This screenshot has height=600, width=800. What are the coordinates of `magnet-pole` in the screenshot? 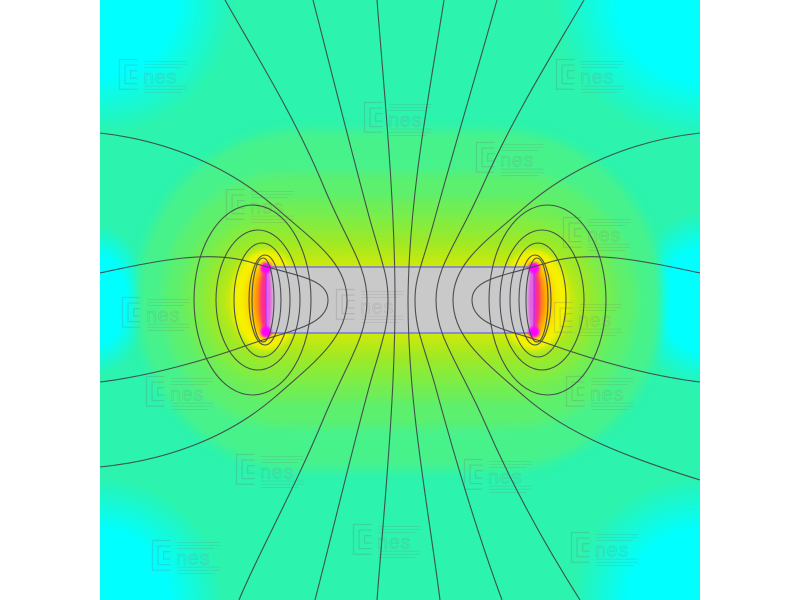 It's located at (266, 300).